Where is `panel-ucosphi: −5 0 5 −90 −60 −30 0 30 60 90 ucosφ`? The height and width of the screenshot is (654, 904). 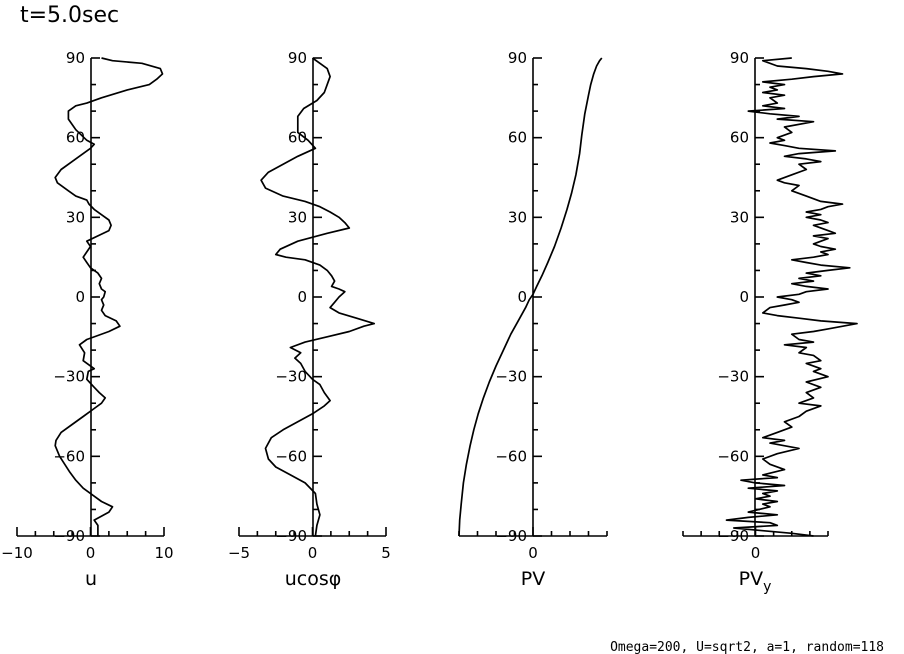 panel-ucosphi: −5 0 5 −90 −60 −30 0 30 60 90 ucosφ is located at coordinates (309, 319).